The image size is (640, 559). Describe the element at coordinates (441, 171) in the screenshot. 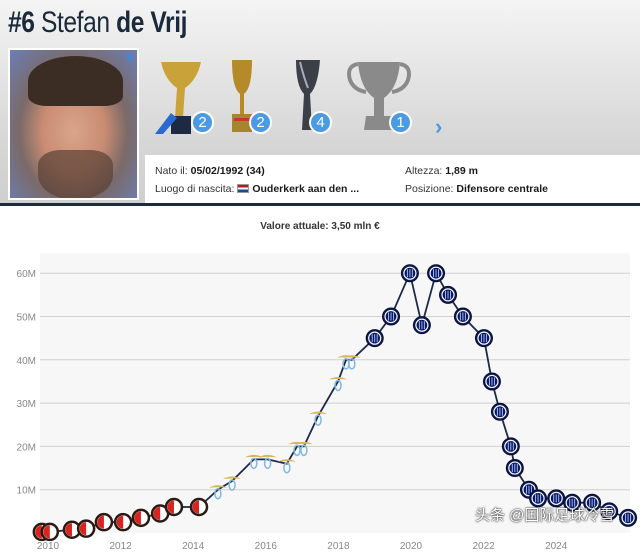

I see `height: Altezza: 1,89 m` at that location.